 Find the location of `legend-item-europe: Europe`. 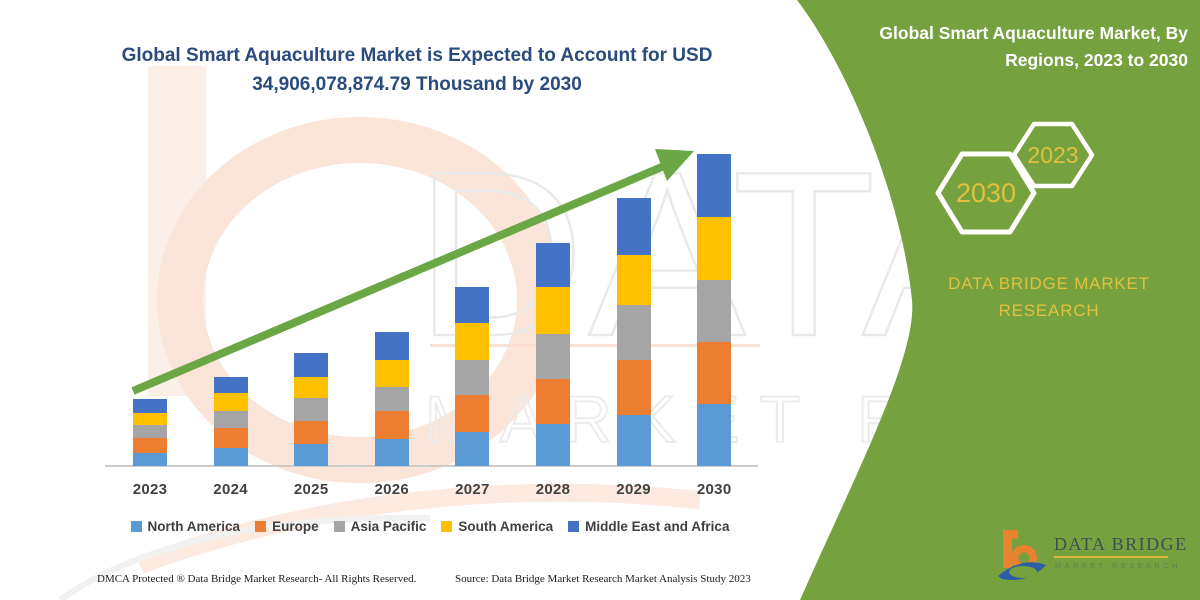

legend-item-europe: Europe is located at coordinates (287, 526).